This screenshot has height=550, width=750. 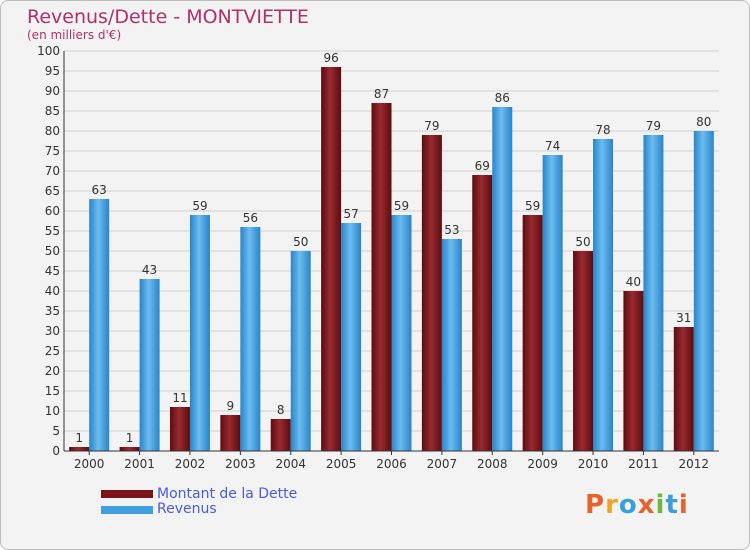 I want to click on x-tick-label: 2003, so click(x=240, y=464).